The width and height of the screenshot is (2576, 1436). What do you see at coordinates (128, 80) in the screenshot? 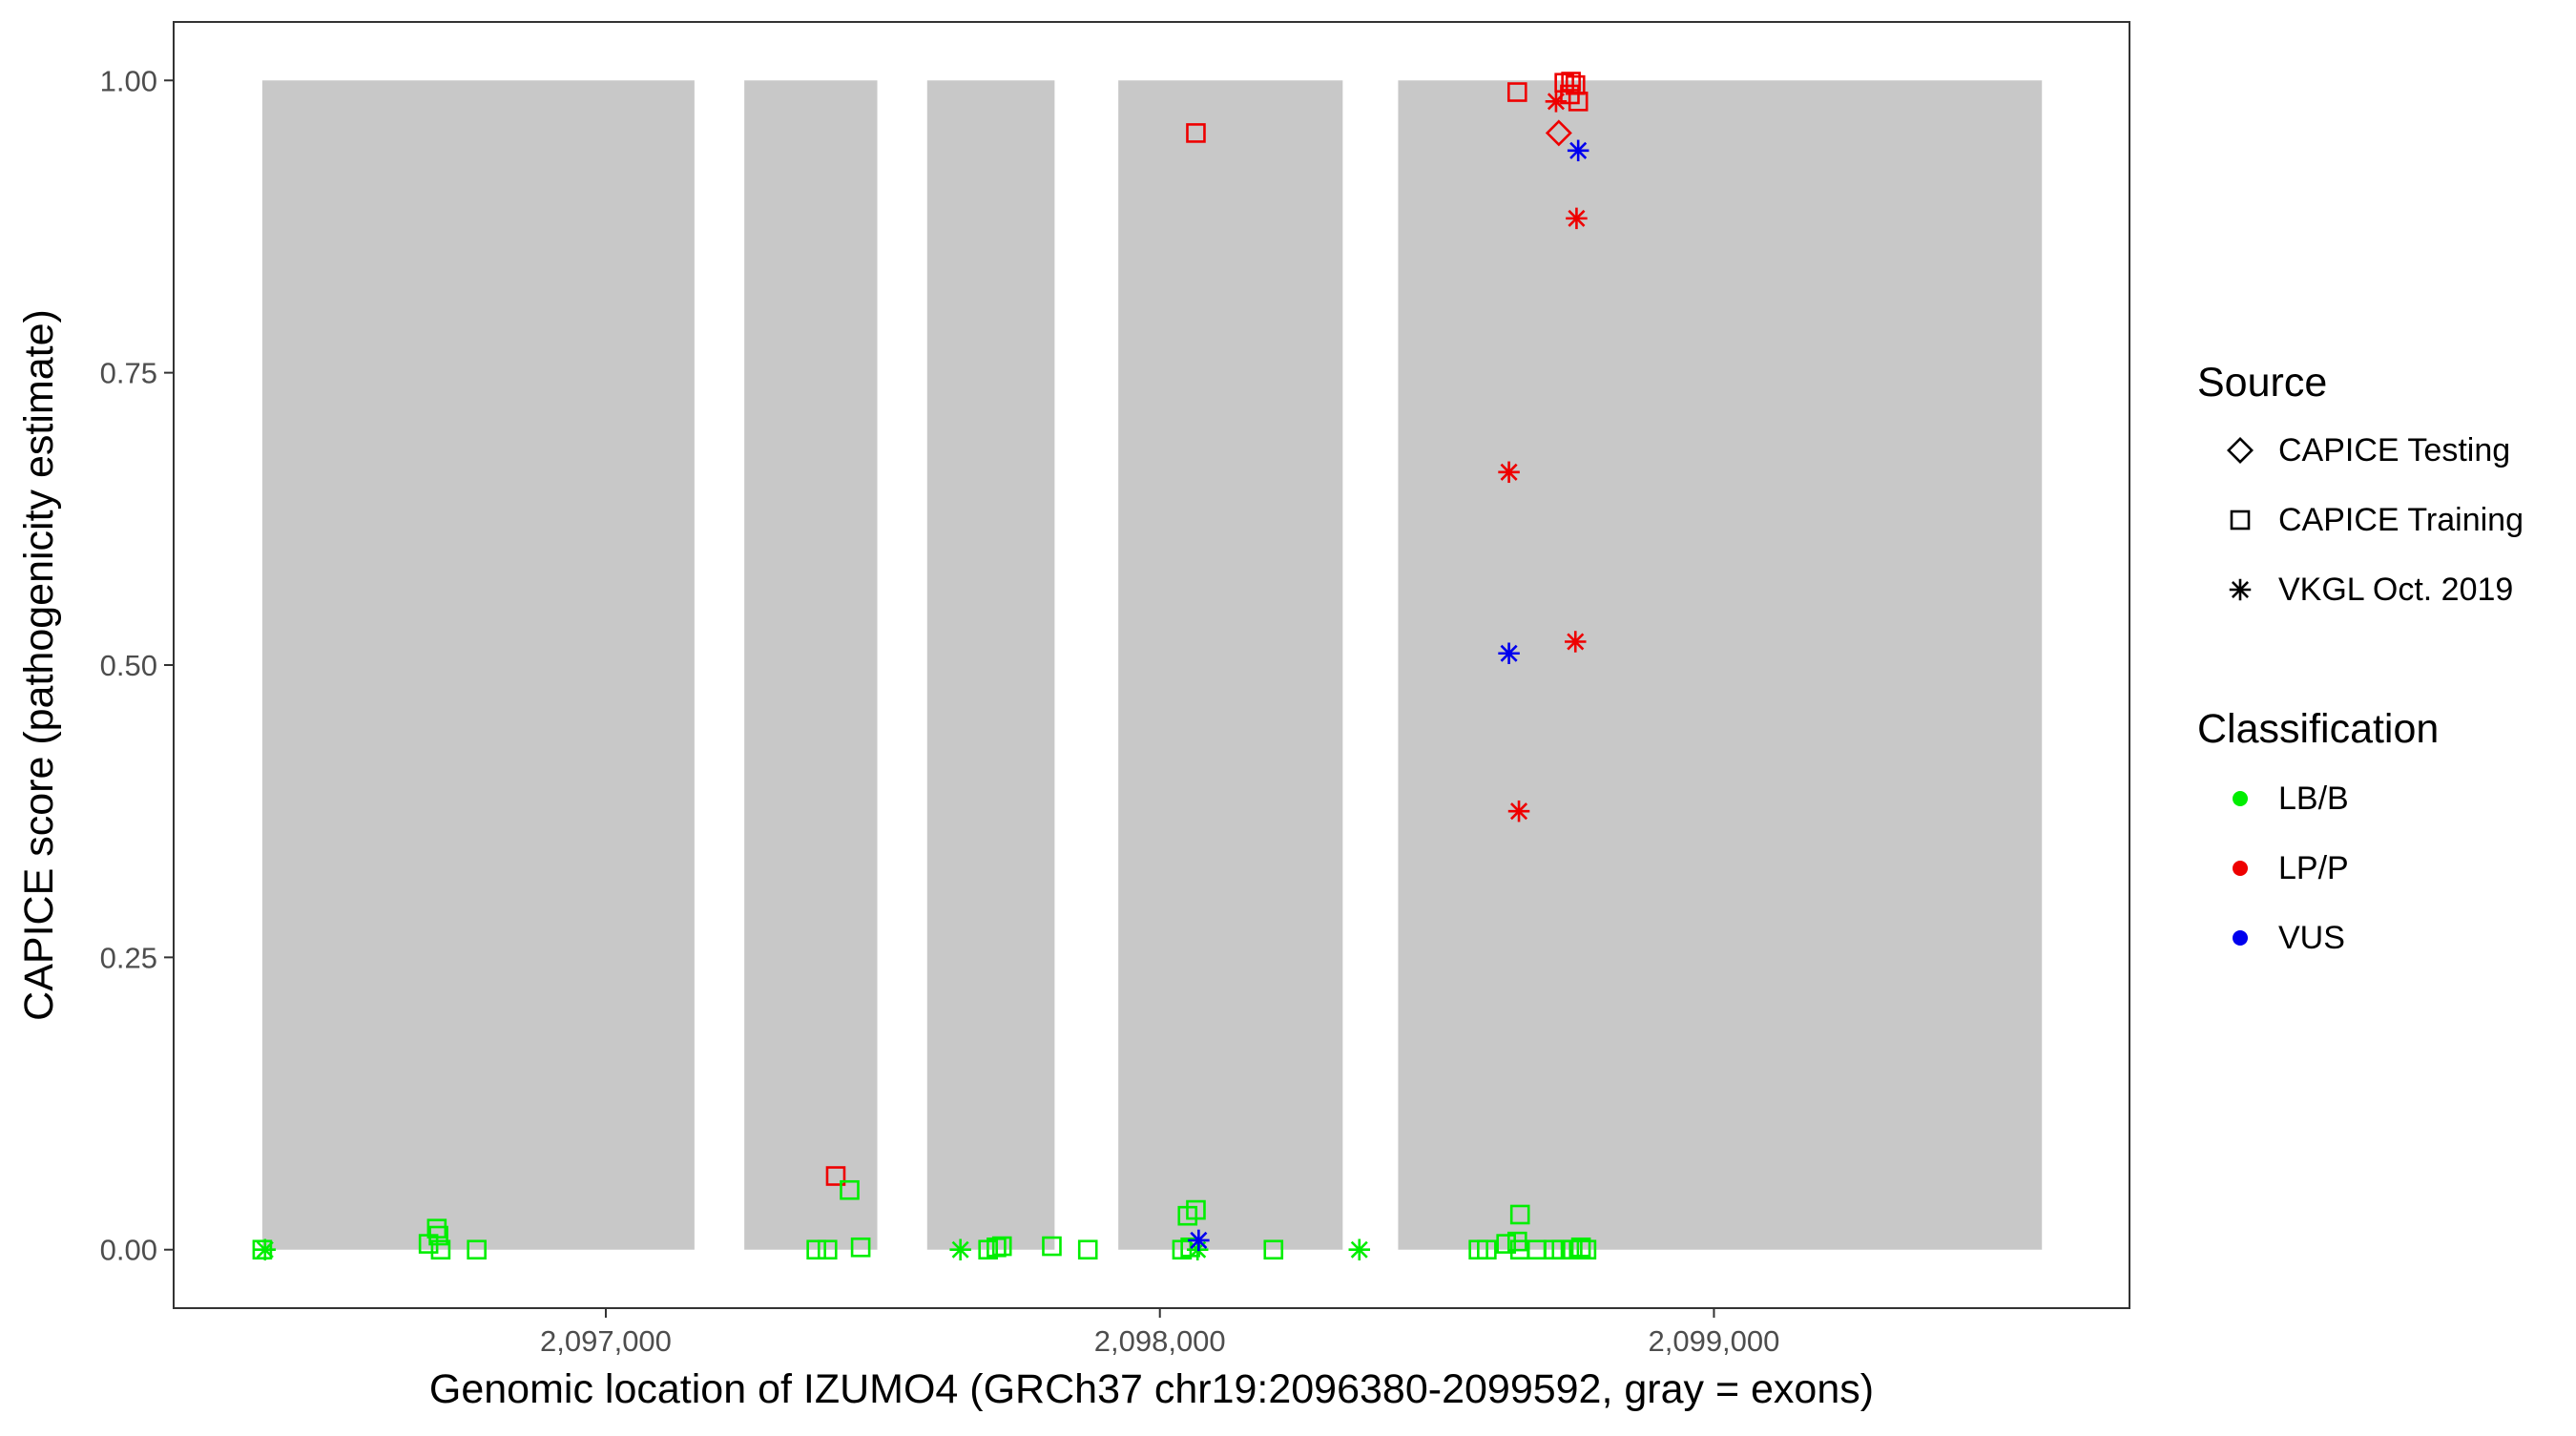
I see `y-tick-label: 1.00` at bounding box center [128, 80].